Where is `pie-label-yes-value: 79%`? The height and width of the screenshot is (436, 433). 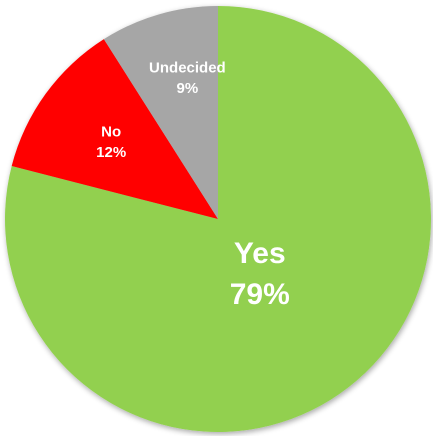
pie-label-yes-value: 79% is located at coordinates (260, 294).